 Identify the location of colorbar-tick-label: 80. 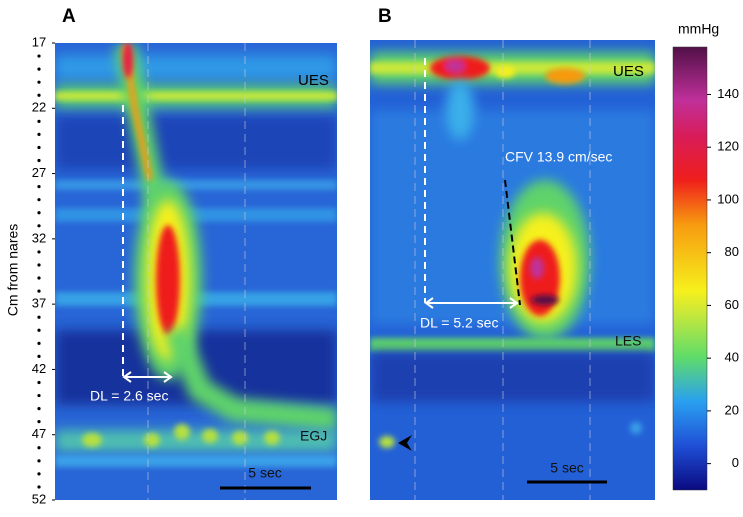
(732, 251).